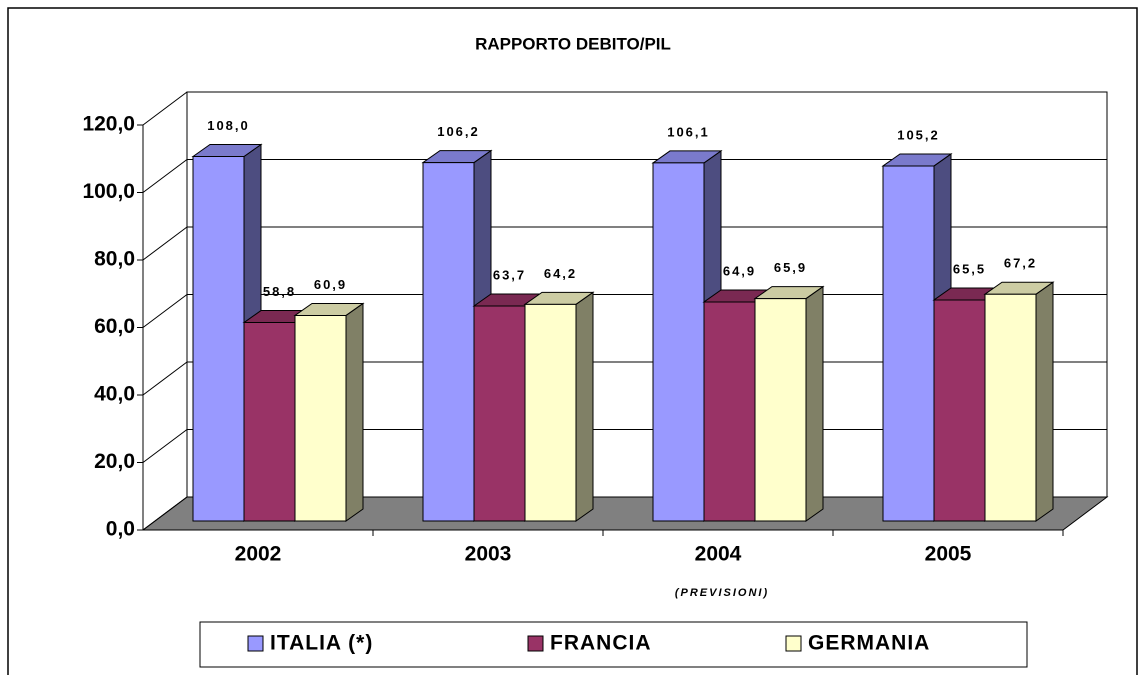 This screenshot has height=675, width=1146. What do you see at coordinates (321, 643) in the screenshot?
I see `legend-label: ITALIA (*)` at bounding box center [321, 643].